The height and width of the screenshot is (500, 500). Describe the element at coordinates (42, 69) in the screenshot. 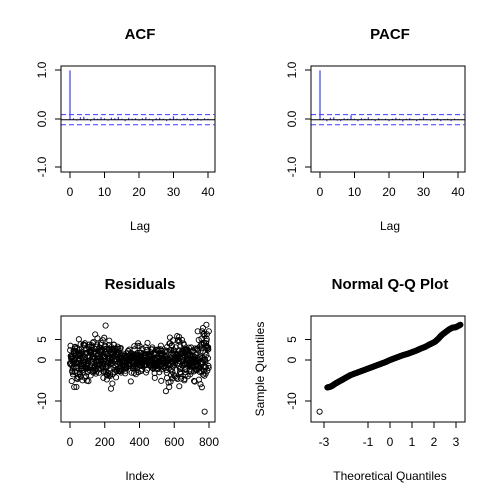

I see `acf-y-tick-label: 1.0` at that location.